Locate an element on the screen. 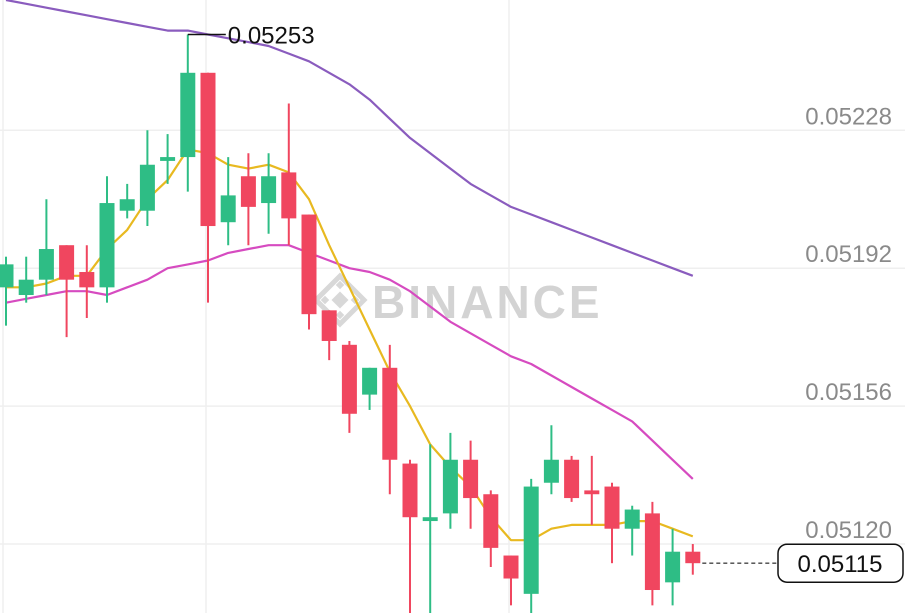 The width and height of the screenshot is (905, 613). watermark-text: BINANCE is located at coordinates (487, 302).